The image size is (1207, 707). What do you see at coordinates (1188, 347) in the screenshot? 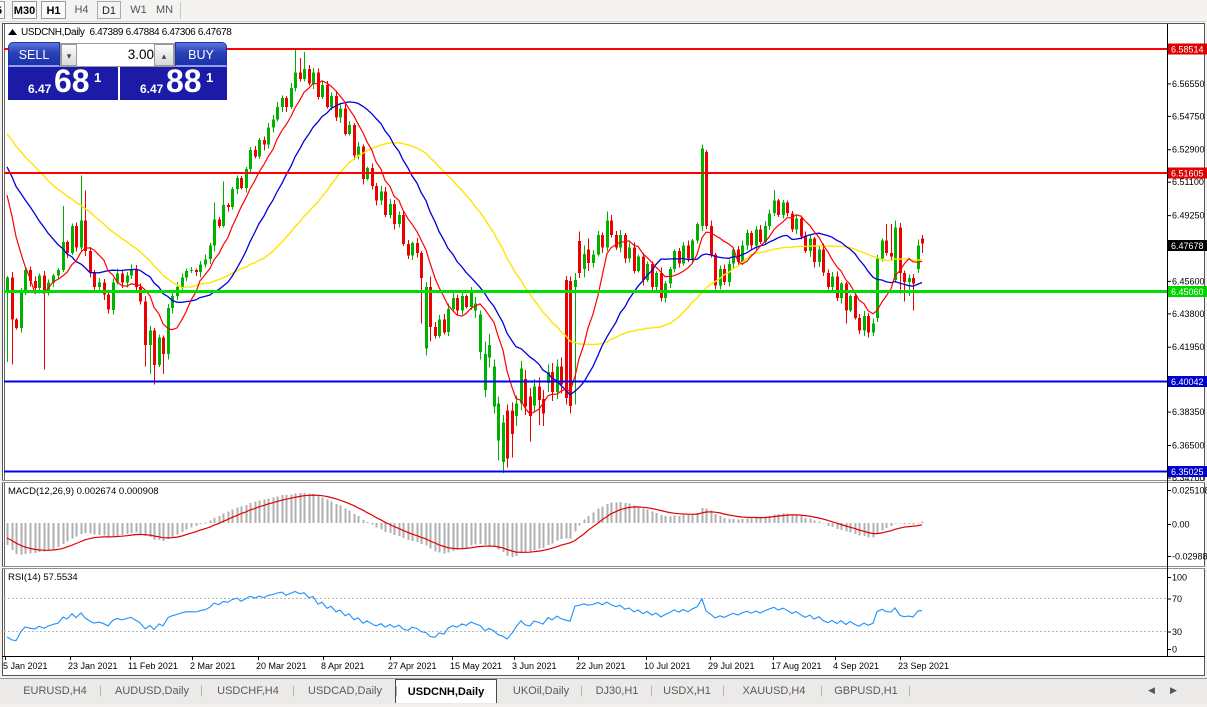
I see `svg-text: 6.41950` at bounding box center [1188, 347].